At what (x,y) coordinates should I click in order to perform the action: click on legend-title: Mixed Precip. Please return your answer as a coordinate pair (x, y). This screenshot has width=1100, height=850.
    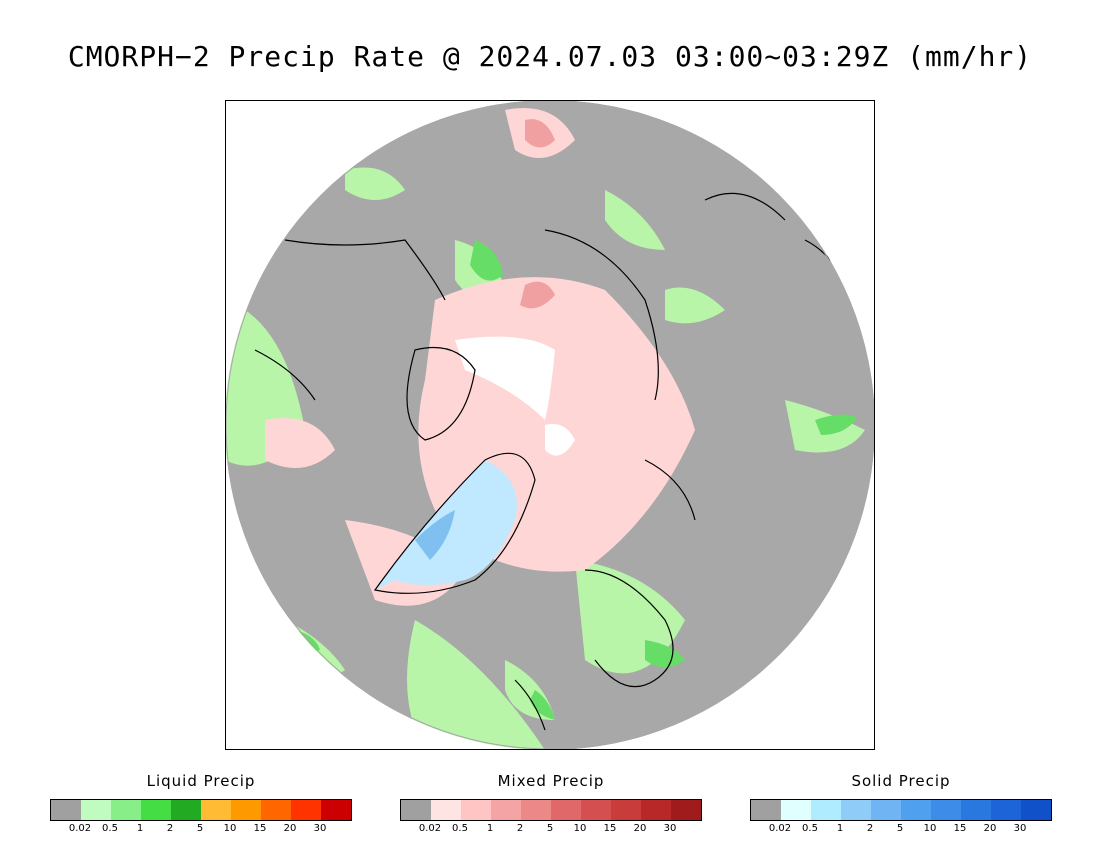
    Looking at the image, I should click on (551, 781).